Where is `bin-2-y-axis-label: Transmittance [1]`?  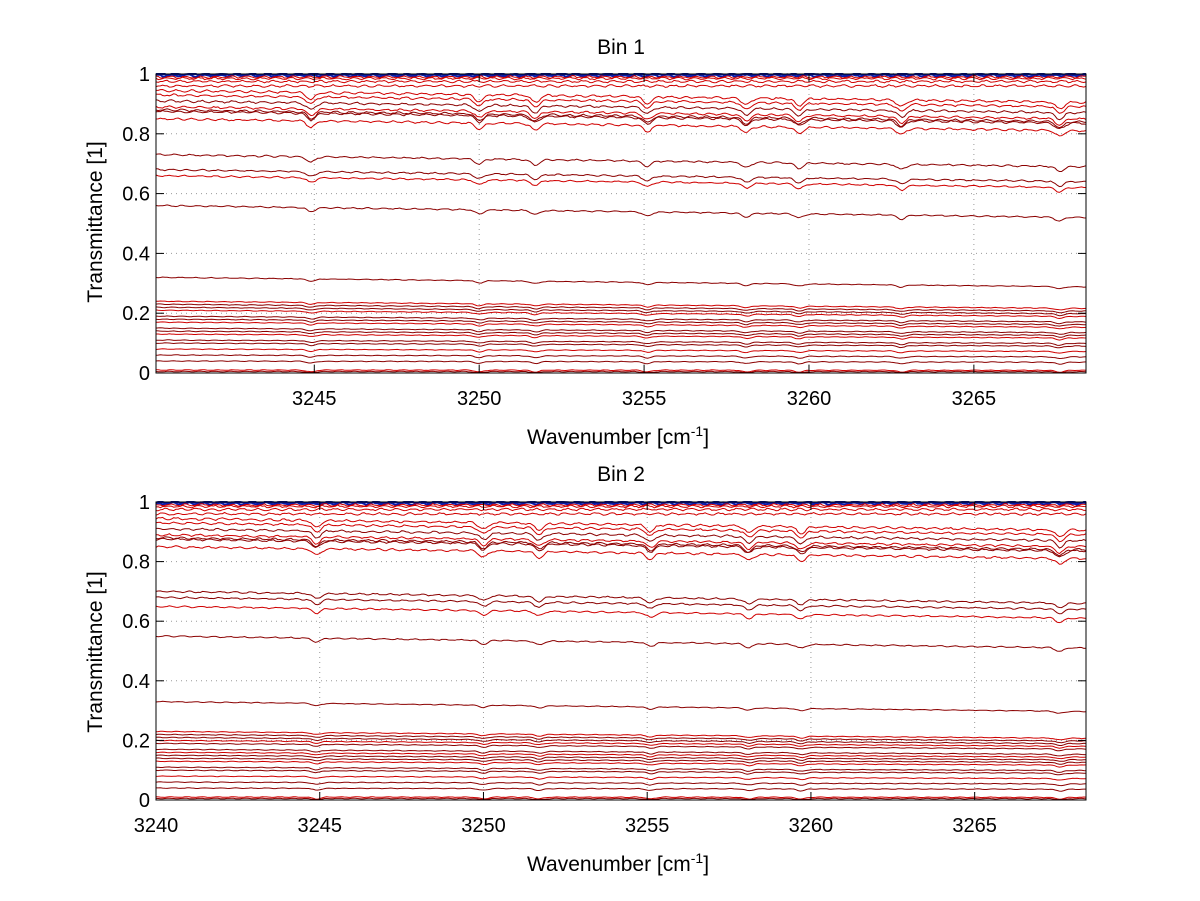 bin-2-y-axis-label: Transmittance [1] is located at coordinates (95, 651).